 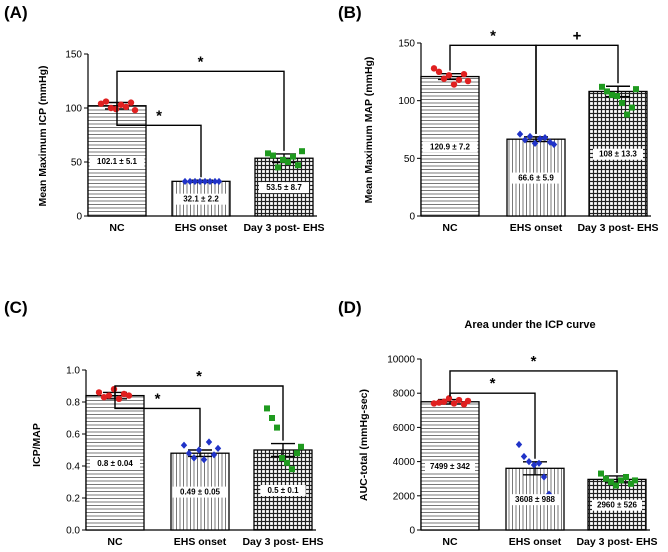 I want to click on y-tick-label: 0.2, so click(x=73, y=499).